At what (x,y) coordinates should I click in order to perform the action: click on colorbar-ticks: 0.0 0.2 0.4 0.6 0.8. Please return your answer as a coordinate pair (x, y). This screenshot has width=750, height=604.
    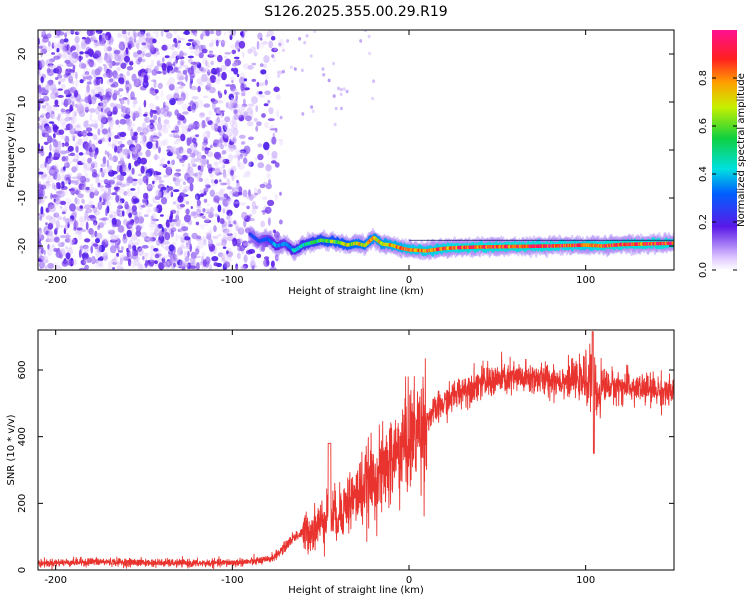
    Looking at the image, I should click on (717, 174).